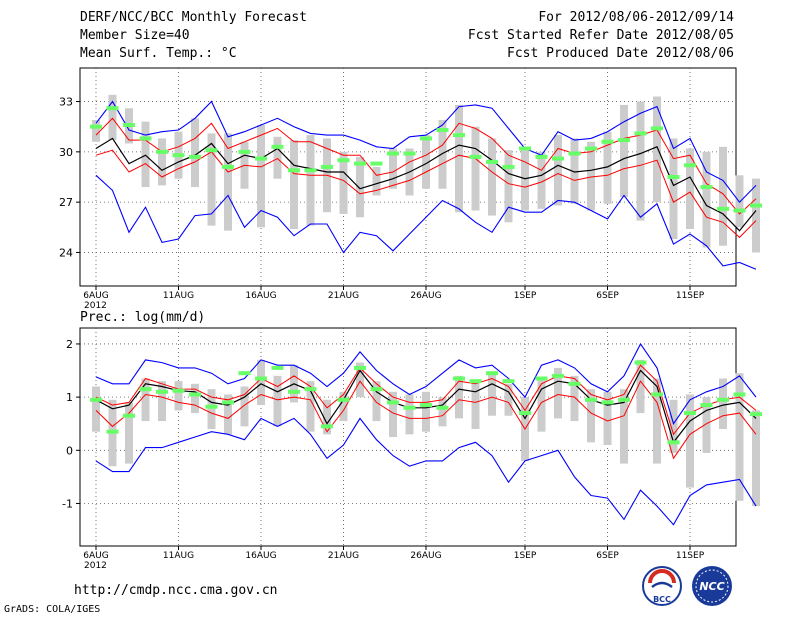 The height and width of the screenshot is (618, 800). What do you see at coordinates (69, 397) in the screenshot?
I see `chart2-y-tick-label: 1` at bounding box center [69, 397].